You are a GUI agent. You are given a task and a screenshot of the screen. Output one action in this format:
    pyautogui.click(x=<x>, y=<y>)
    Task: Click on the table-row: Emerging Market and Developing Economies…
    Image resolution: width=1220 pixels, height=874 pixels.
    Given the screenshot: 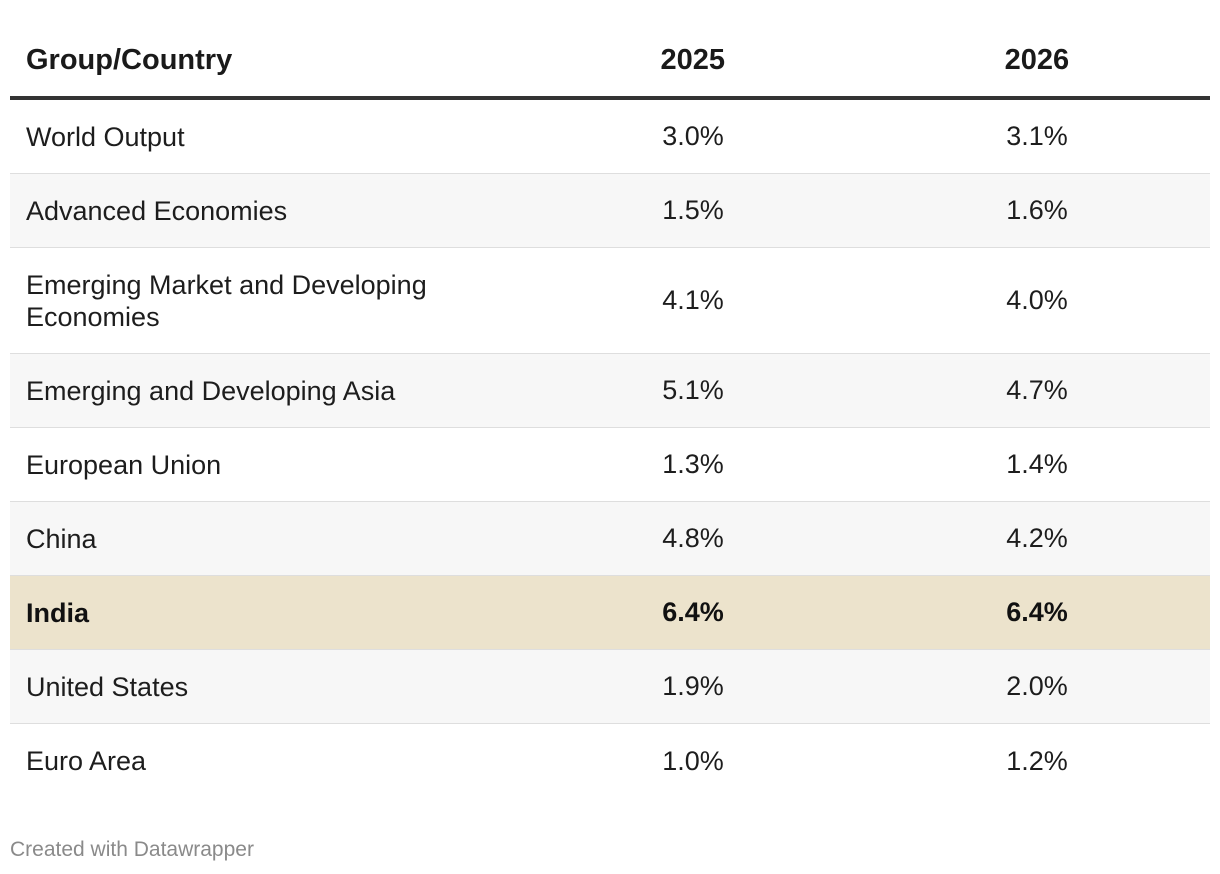 What is the action you would take?
    pyautogui.click(x=610, y=301)
    